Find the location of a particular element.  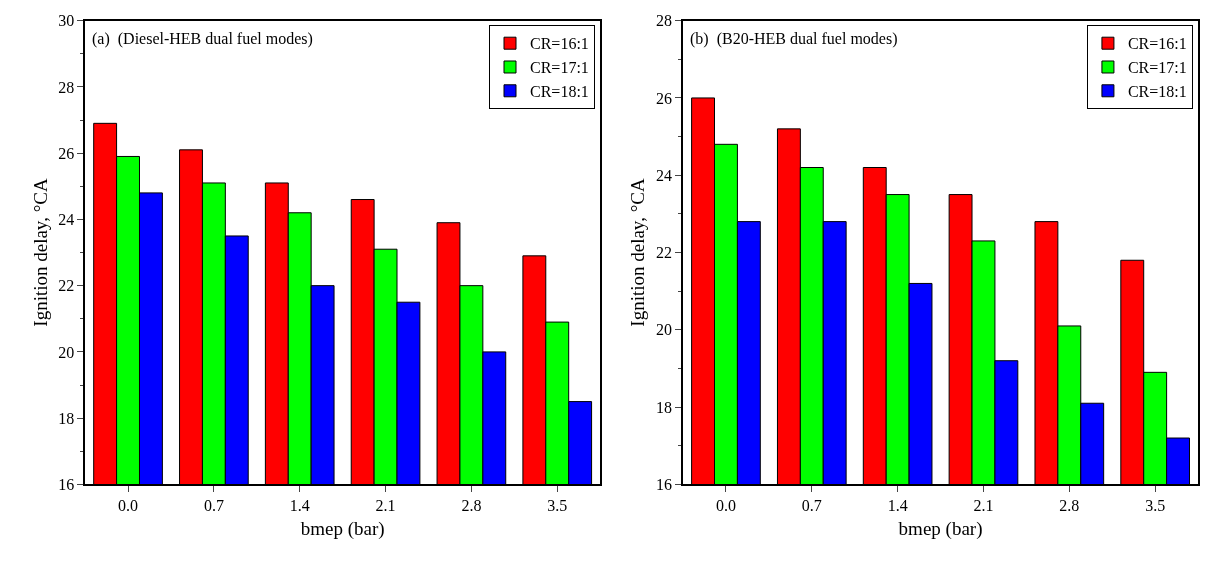

y-tick-label: 30 is located at coordinates (66, 21).